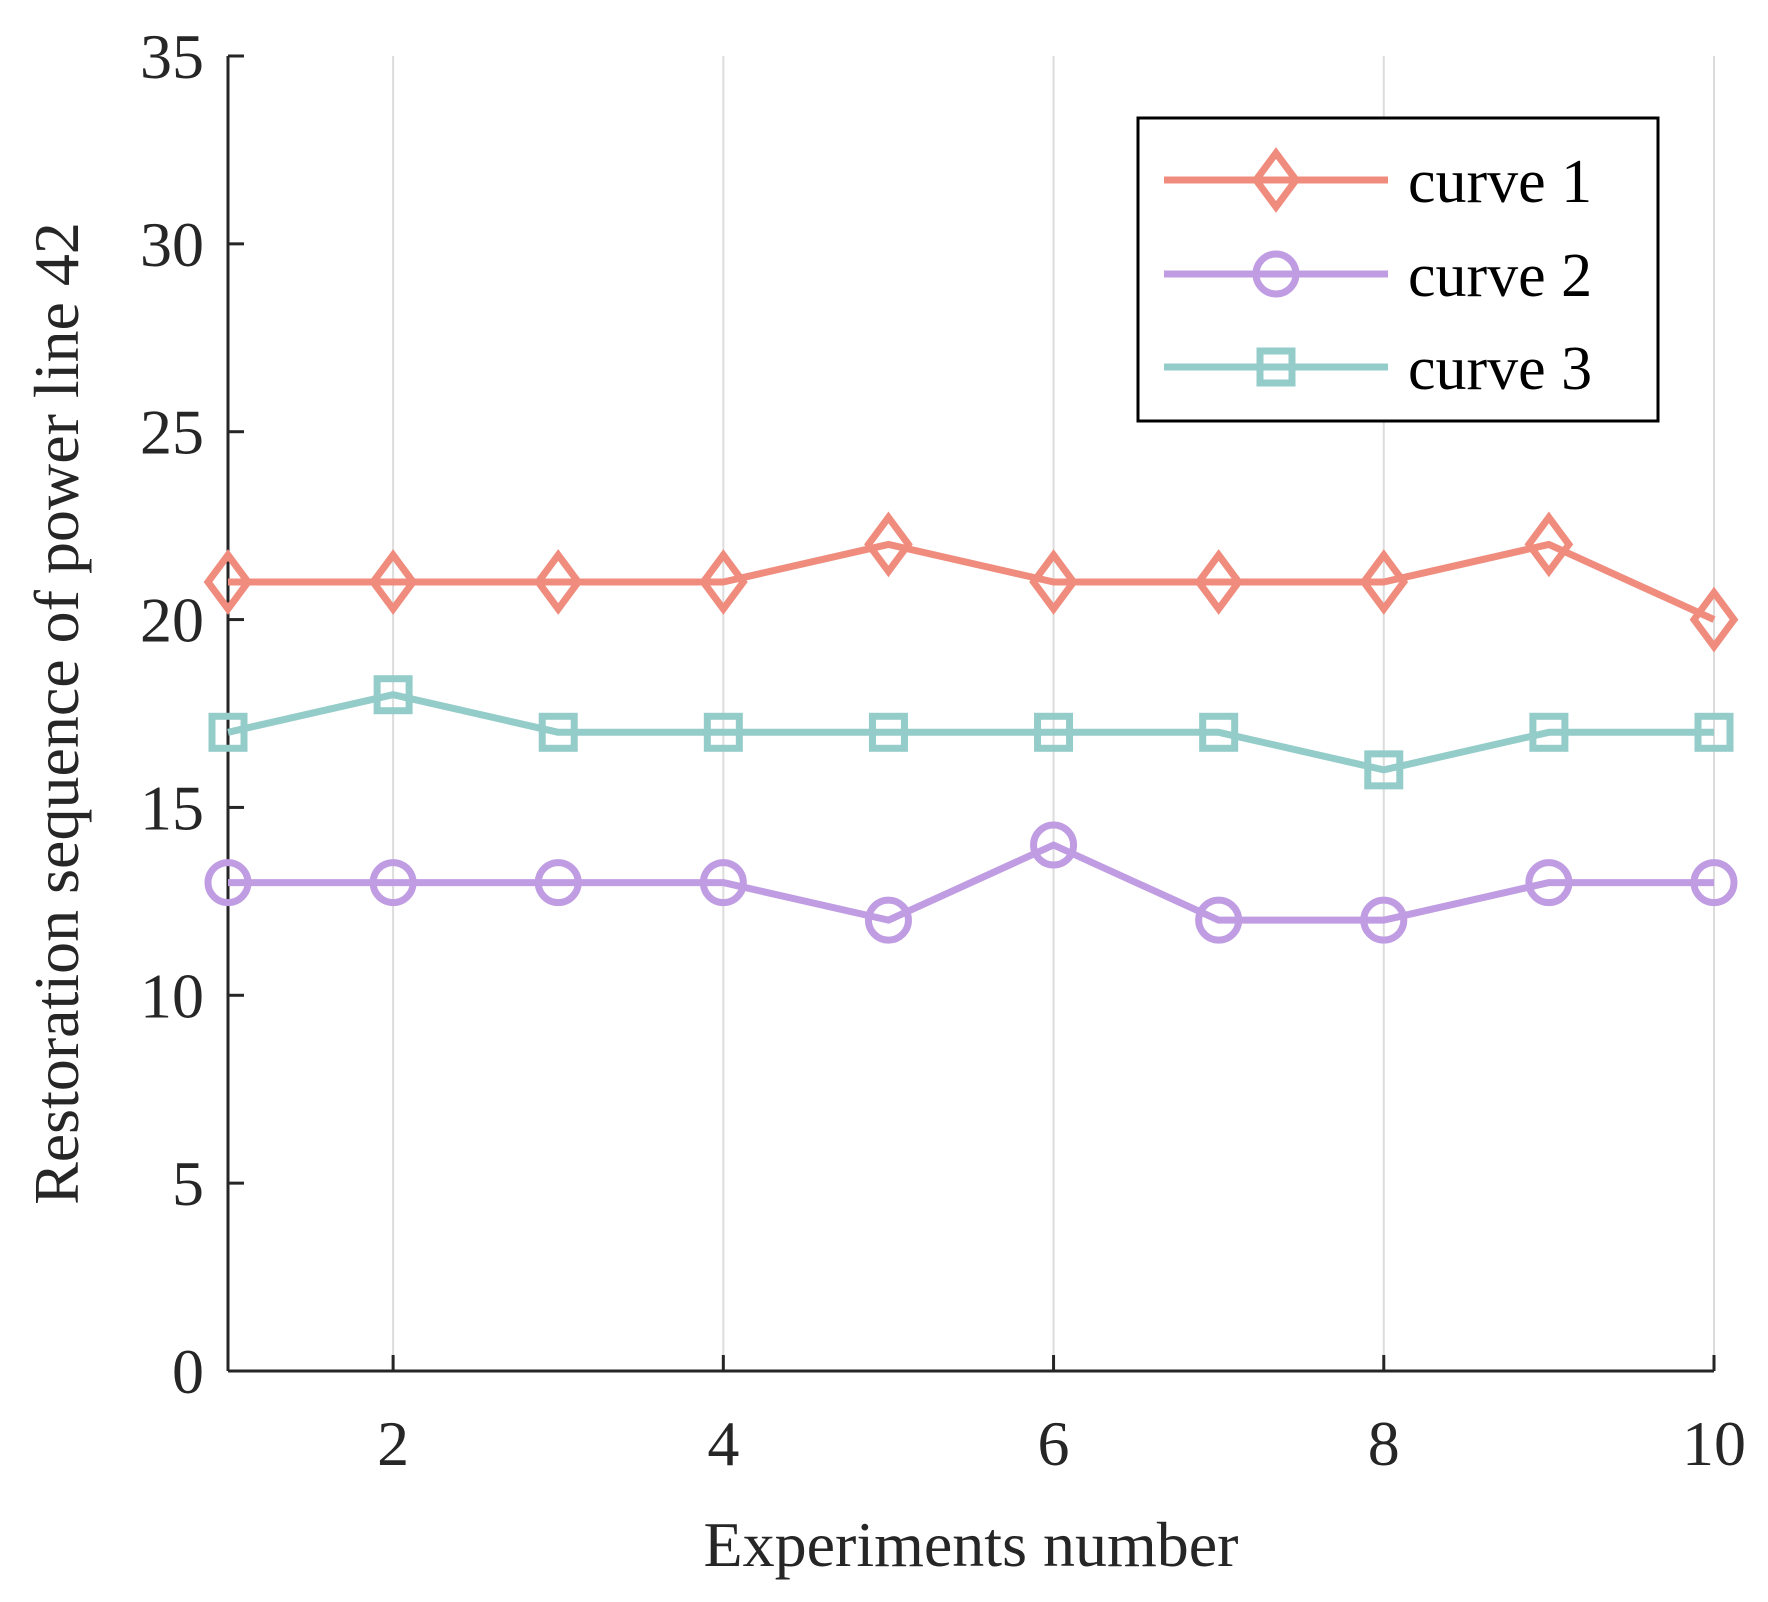 Image resolution: width=1768 pixels, height=1602 pixels. I want to click on y-tick-label: 10, so click(172, 995).